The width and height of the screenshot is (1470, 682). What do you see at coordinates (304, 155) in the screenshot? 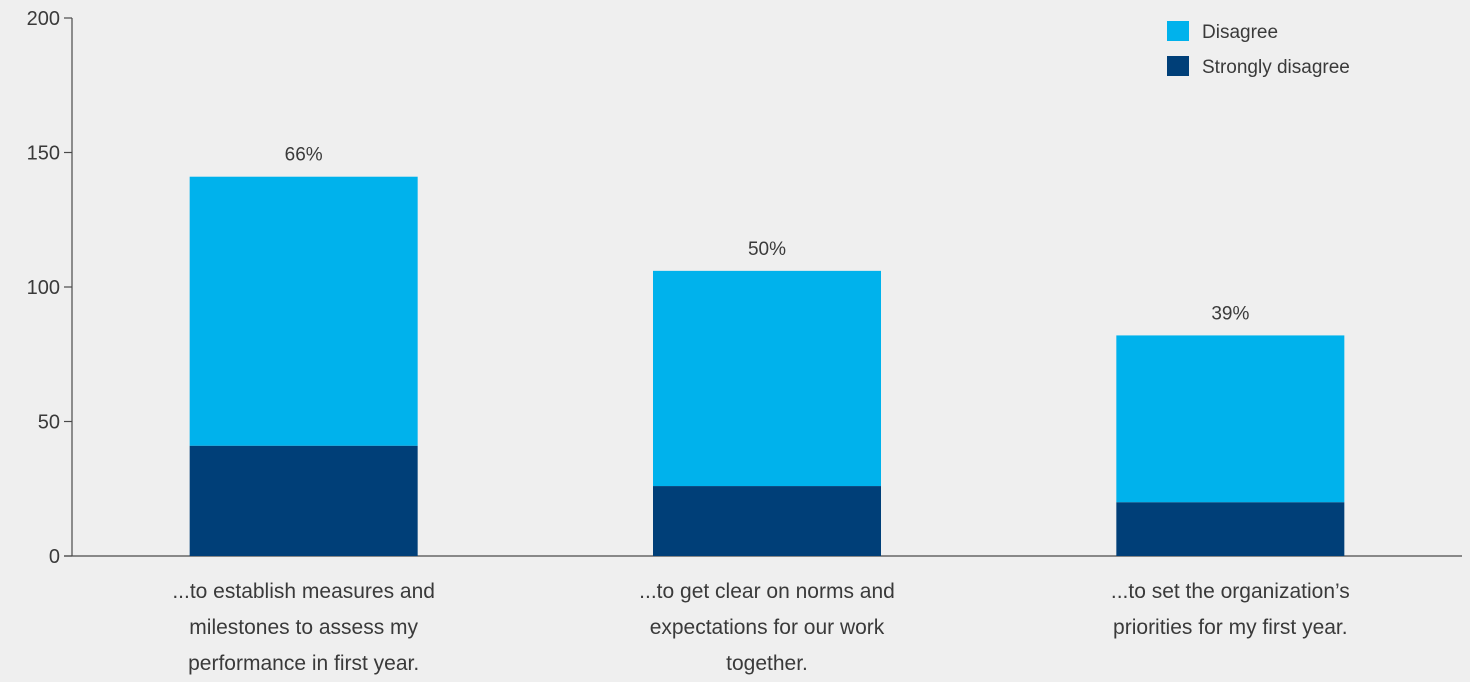
I see `bar-total-label: 66%` at bounding box center [304, 155].